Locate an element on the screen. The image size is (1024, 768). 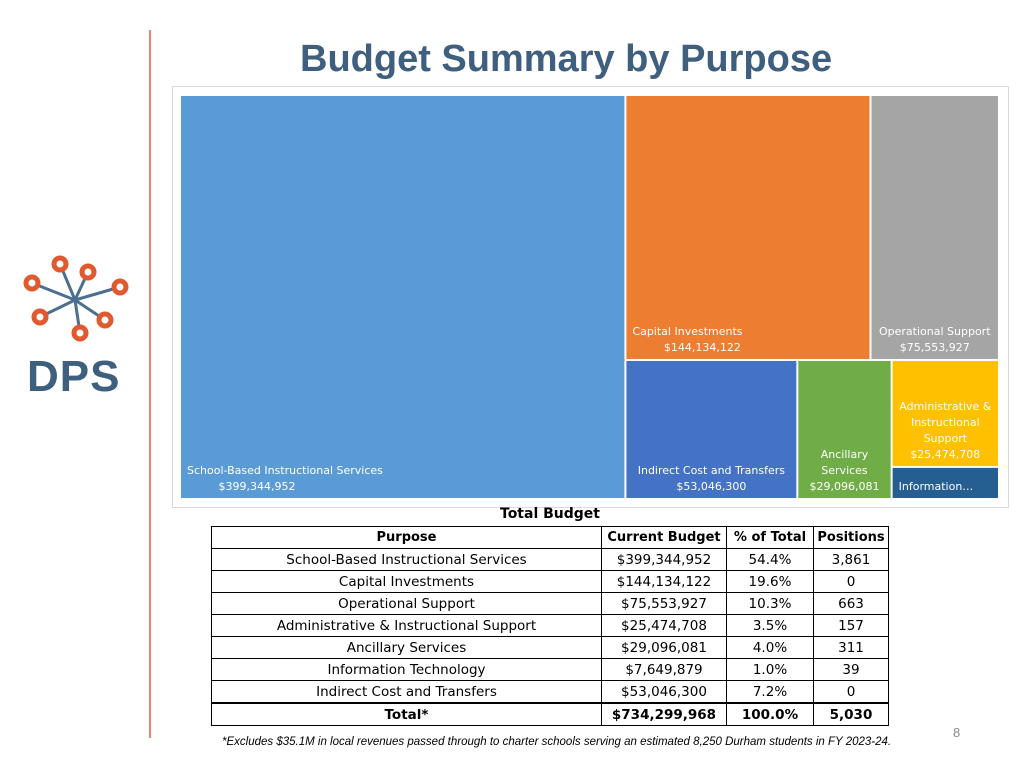
page-number: 8 is located at coordinates (957, 732).